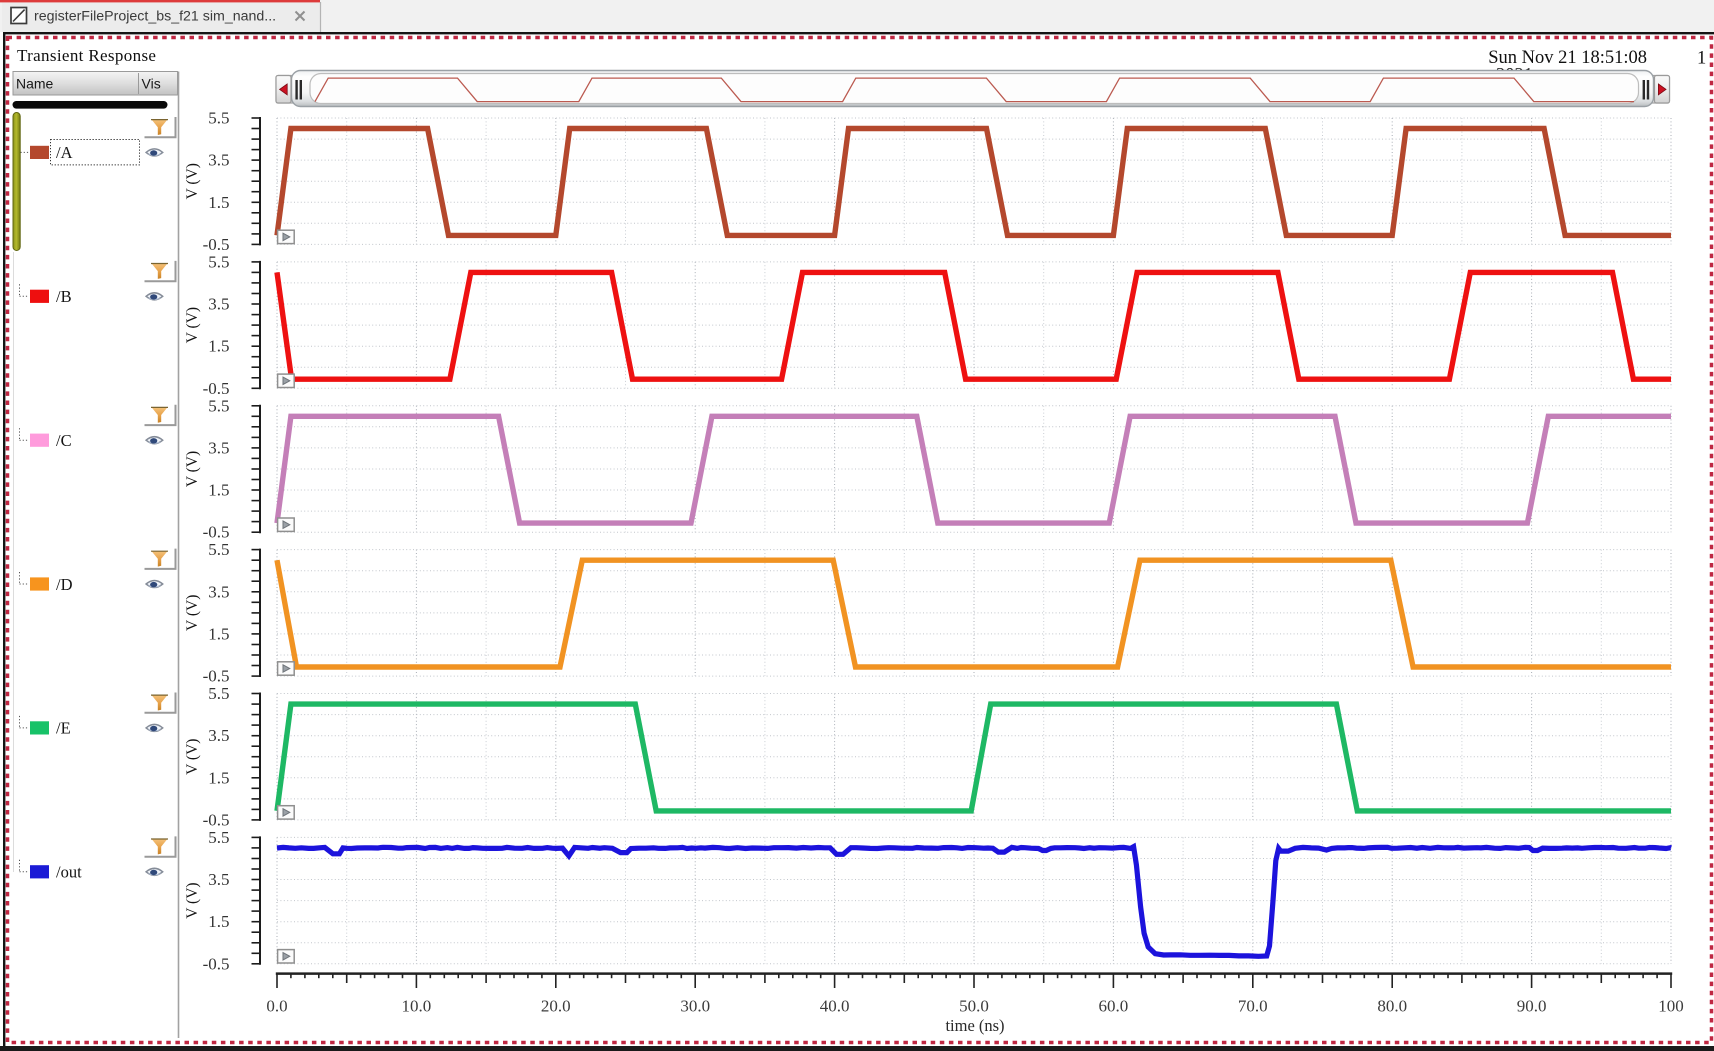 The width and height of the screenshot is (1714, 1051). What do you see at coordinates (1392, 1006) in the screenshot?
I see `svg-text: 80.0` at bounding box center [1392, 1006].